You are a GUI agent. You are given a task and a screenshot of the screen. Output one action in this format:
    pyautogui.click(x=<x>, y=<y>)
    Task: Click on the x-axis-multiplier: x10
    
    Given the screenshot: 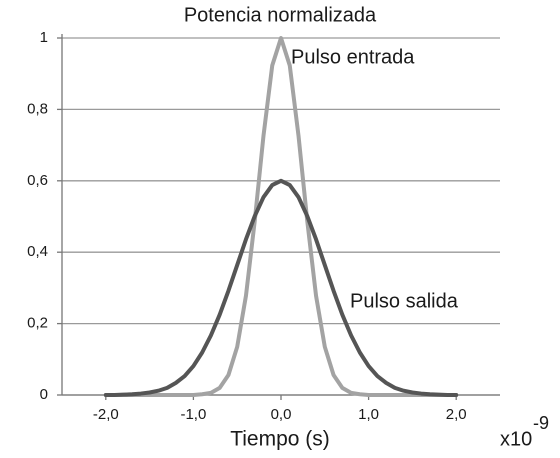 What is the action you would take?
    pyautogui.click(x=516, y=439)
    